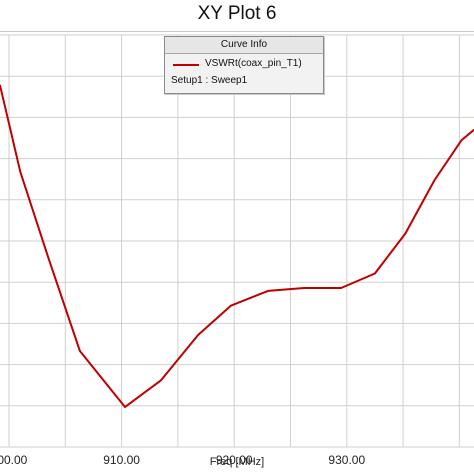  I want to click on legend-series-label: VSWRt(coax_pin_T1), so click(253, 63).